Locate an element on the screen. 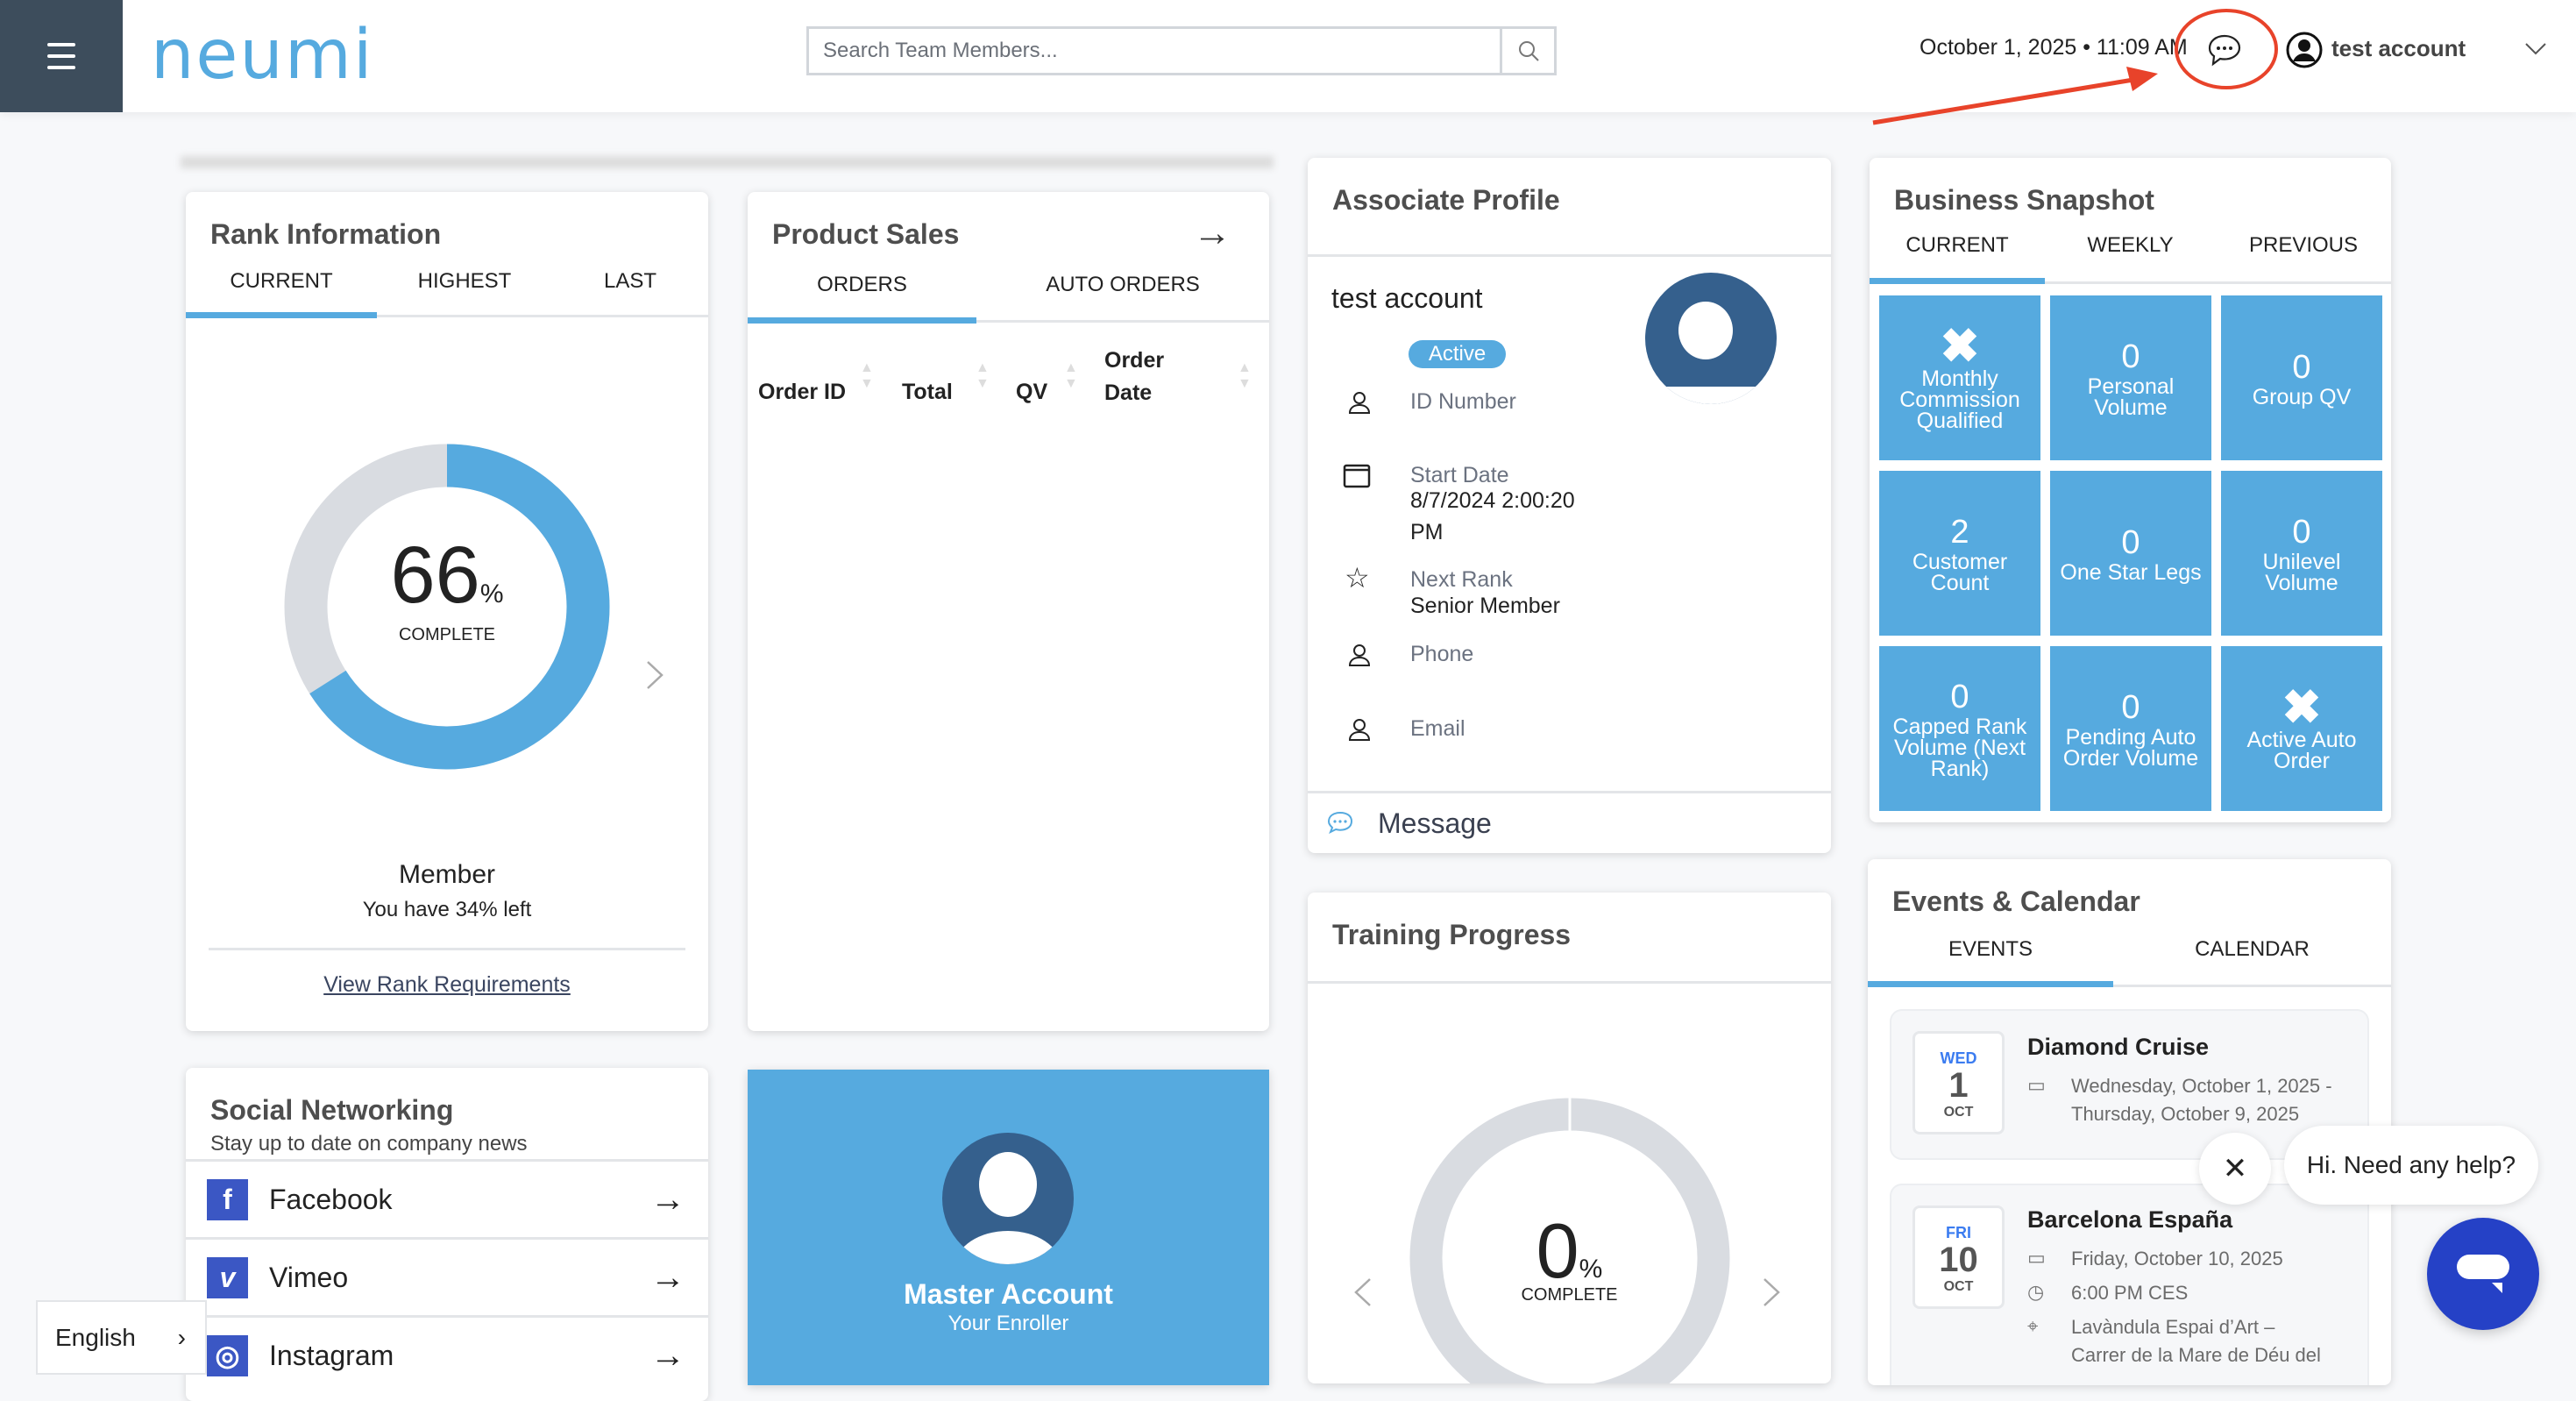 The height and width of the screenshot is (1401, 2576). training-progress-card: Training Progress 0% COMPLETE is located at coordinates (1570, 1138).